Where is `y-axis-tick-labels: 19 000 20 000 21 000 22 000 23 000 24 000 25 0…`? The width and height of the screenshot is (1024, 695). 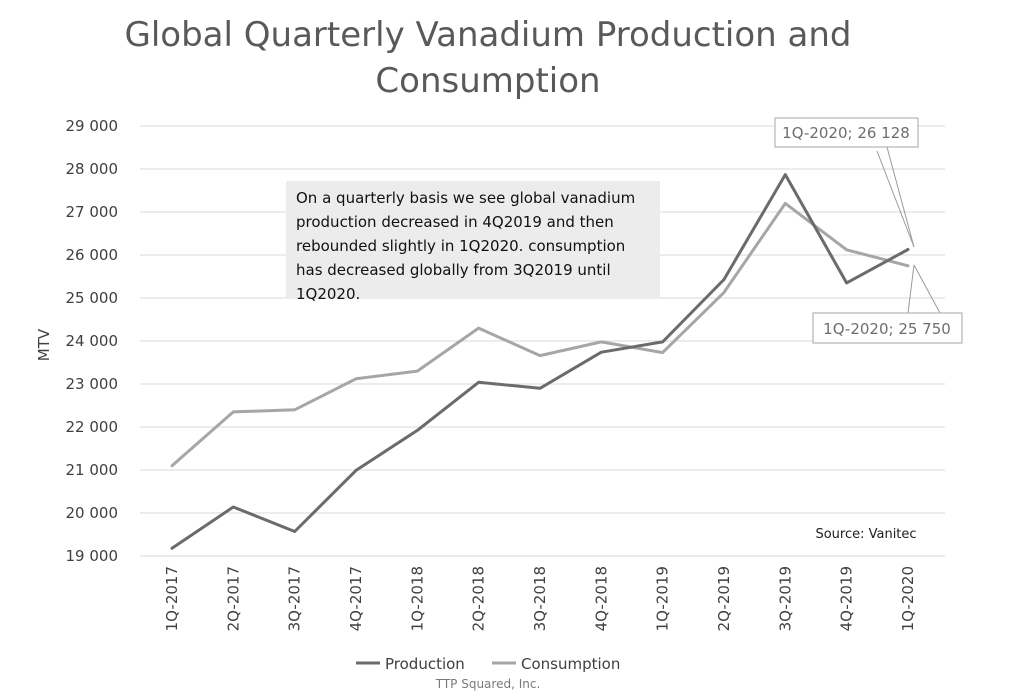
y-axis-tick-labels: 19 000 20 000 21 000 22 000 23 000 24 000 25 0… is located at coordinates (92, 341).